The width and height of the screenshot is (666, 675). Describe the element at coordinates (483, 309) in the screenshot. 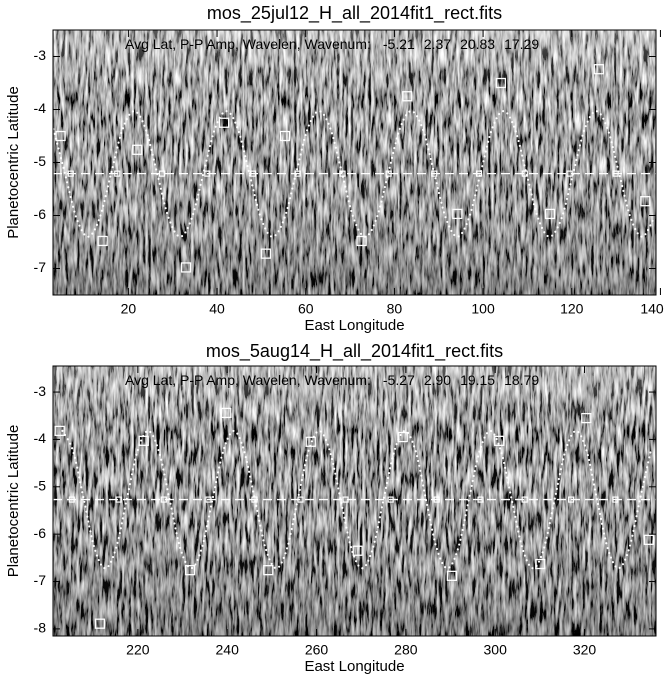

I see `x-tick-label: 100` at that location.